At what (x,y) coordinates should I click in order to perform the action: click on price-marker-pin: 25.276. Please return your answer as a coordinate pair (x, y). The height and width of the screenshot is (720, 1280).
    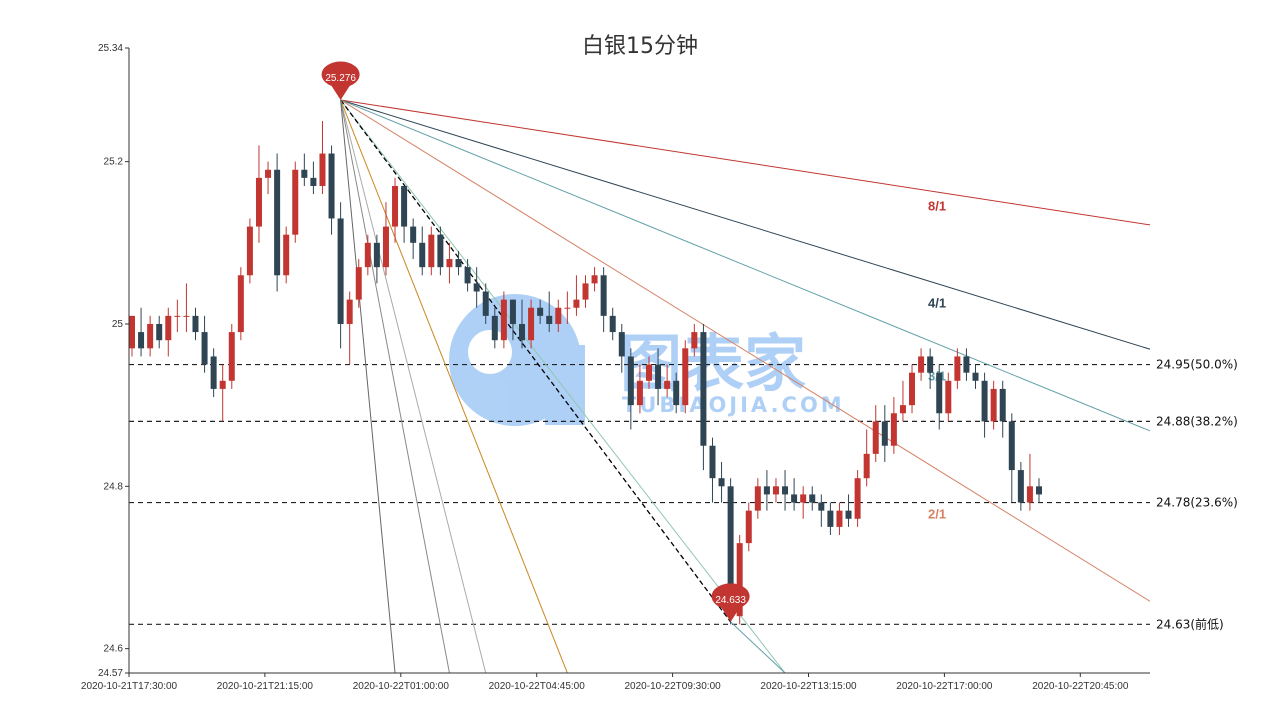
    Looking at the image, I should click on (340, 80).